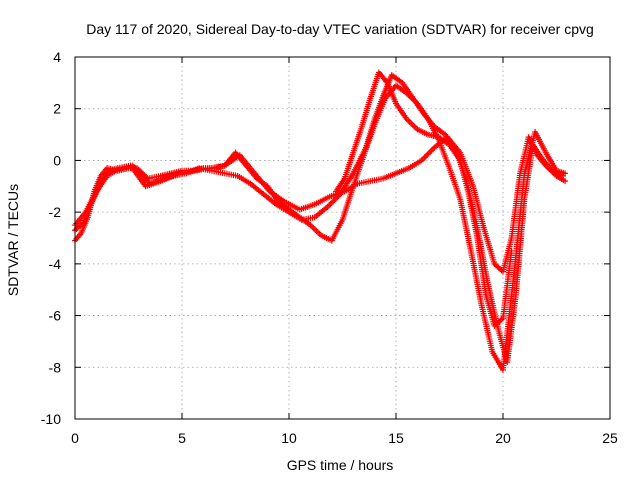 This screenshot has height=480, width=640. Describe the element at coordinates (396, 438) in the screenshot. I see `x-tick-label: 15` at that location.